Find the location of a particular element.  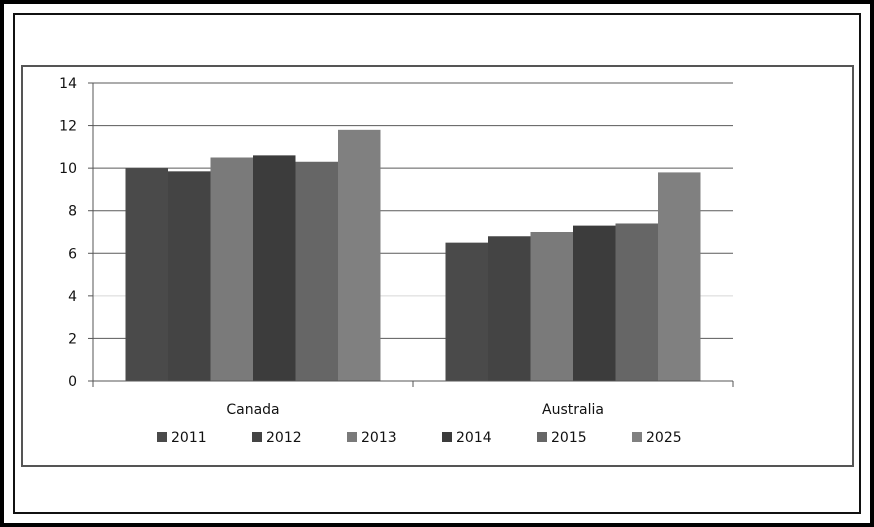

bar-2015-australia is located at coordinates (636, 302).